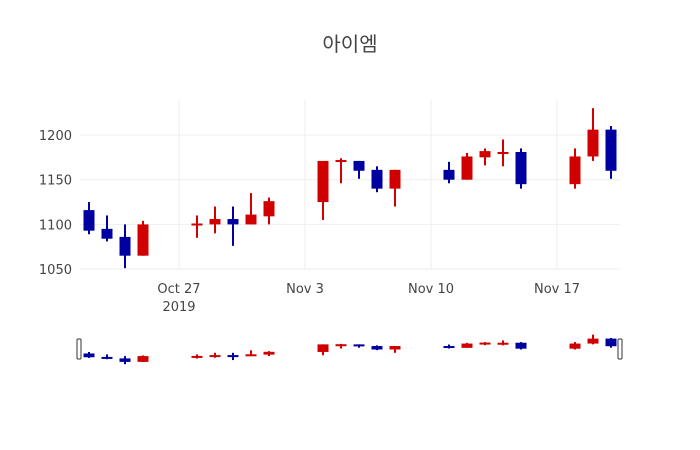 This screenshot has height=450, width=700. What do you see at coordinates (431, 289) in the screenshot?
I see `x-tick-label: Nov 10` at bounding box center [431, 289].